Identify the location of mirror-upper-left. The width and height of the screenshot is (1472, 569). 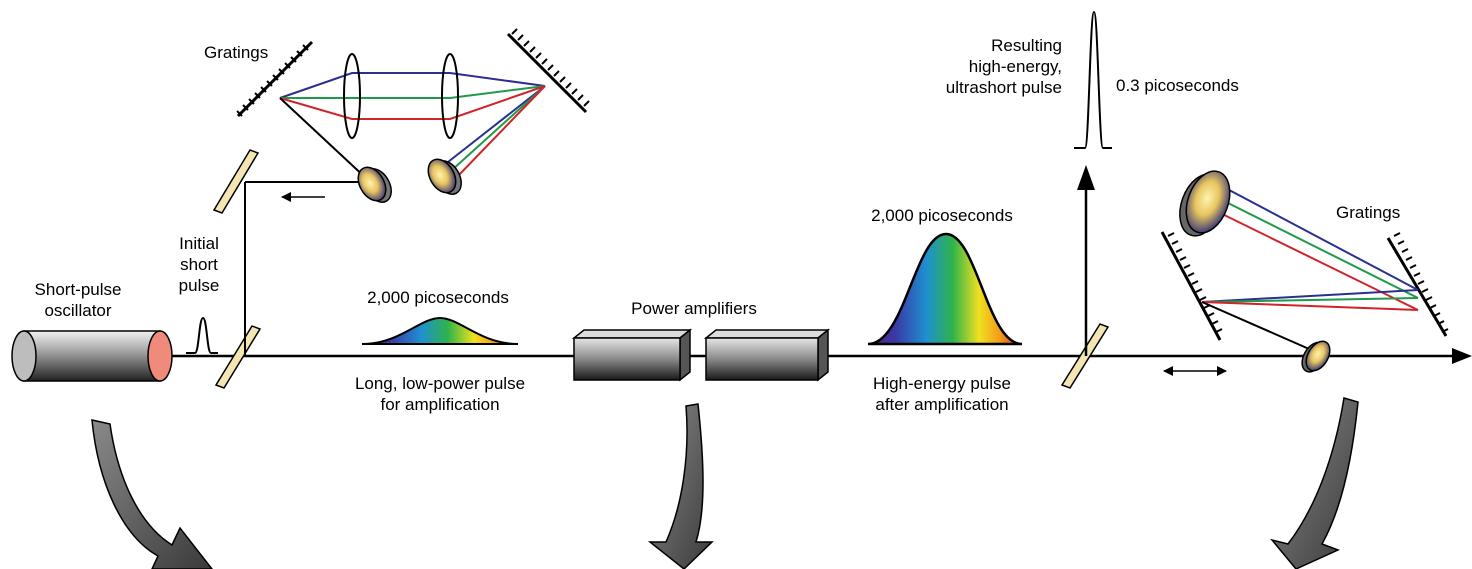
(236, 181).